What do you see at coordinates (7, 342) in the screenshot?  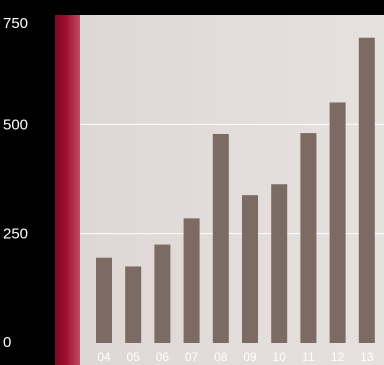 I see `y-tick-label-0: 0` at bounding box center [7, 342].